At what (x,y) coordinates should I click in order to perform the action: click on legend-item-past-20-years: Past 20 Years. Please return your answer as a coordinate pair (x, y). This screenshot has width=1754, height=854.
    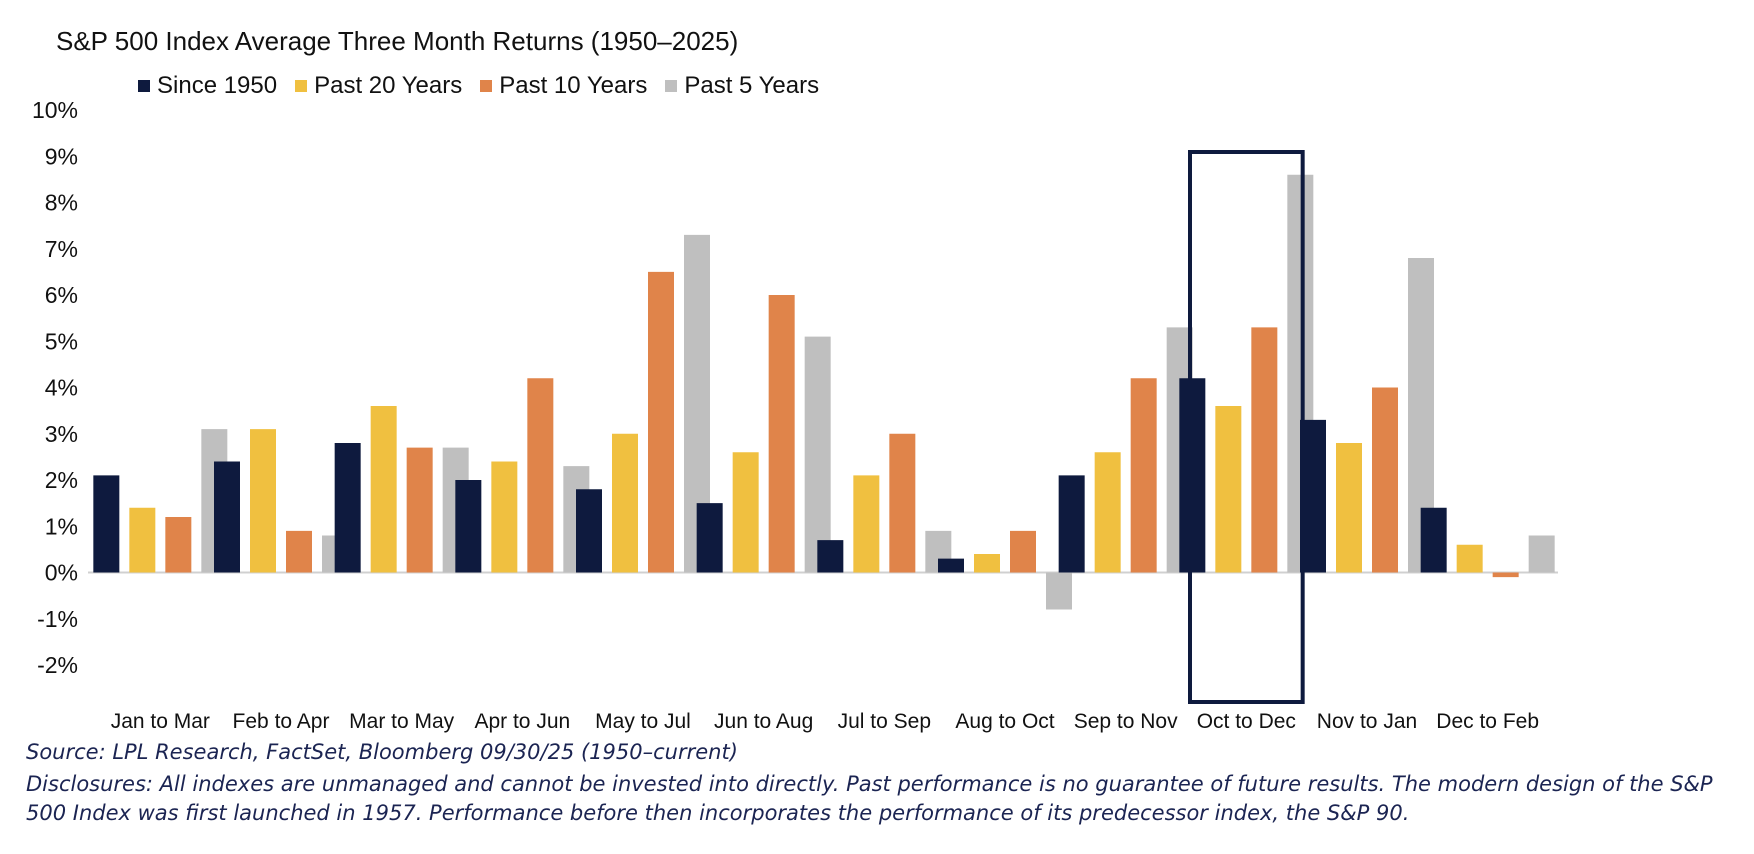
    Looking at the image, I should click on (378, 86).